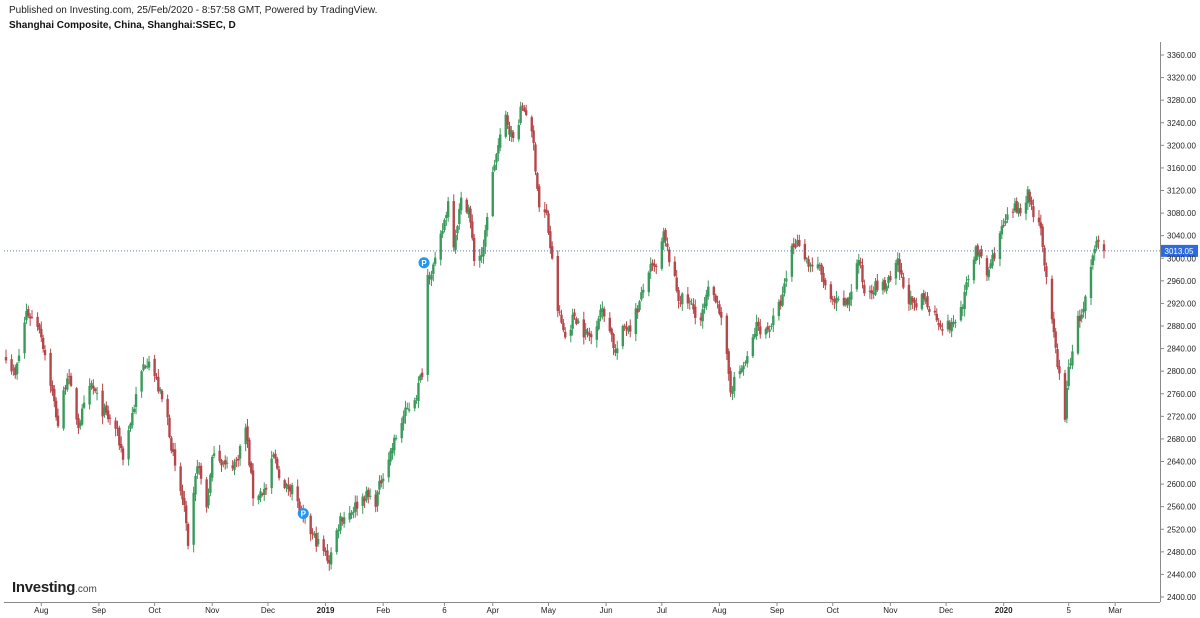 The width and height of the screenshot is (1200, 618). What do you see at coordinates (1181, 145) in the screenshot?
I see `y-tick-label: 3200.00` at bounding box center [1181, 145].